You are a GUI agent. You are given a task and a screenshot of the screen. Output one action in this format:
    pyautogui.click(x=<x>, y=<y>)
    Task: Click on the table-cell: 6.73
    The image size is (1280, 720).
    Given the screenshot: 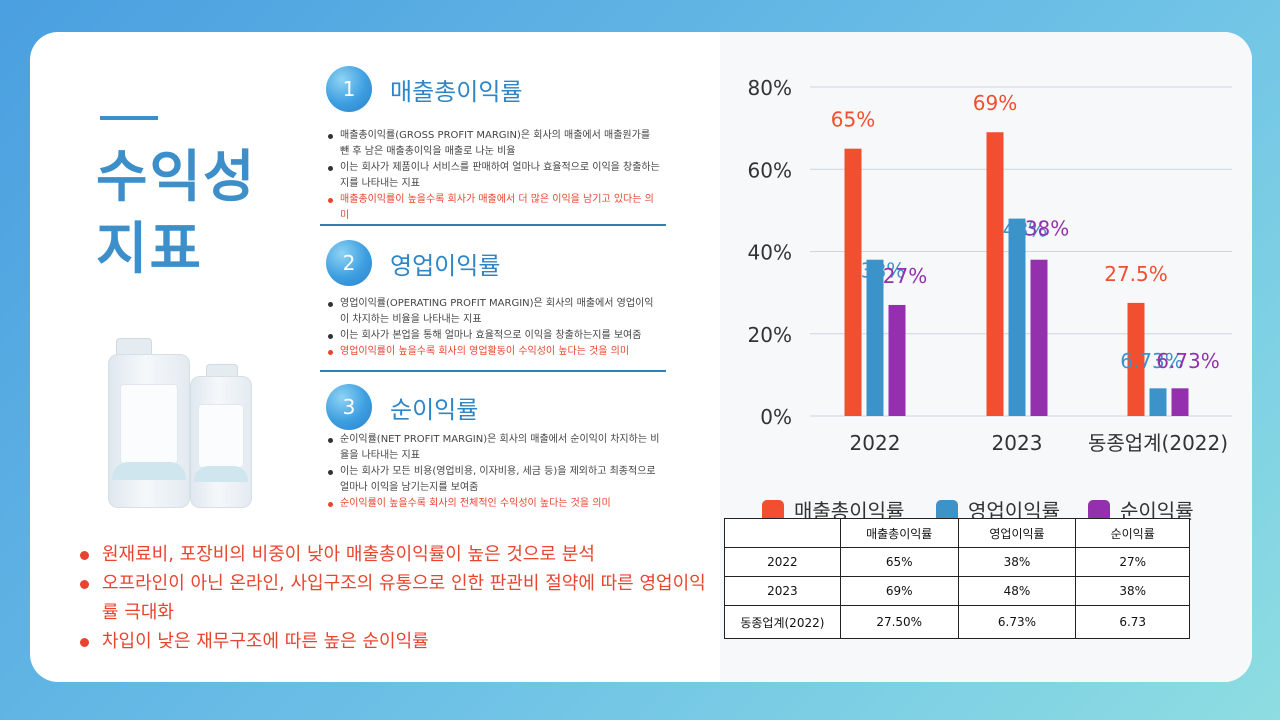 What is the action you would take?
    pyautogui.click(x=1132, y=622)
    